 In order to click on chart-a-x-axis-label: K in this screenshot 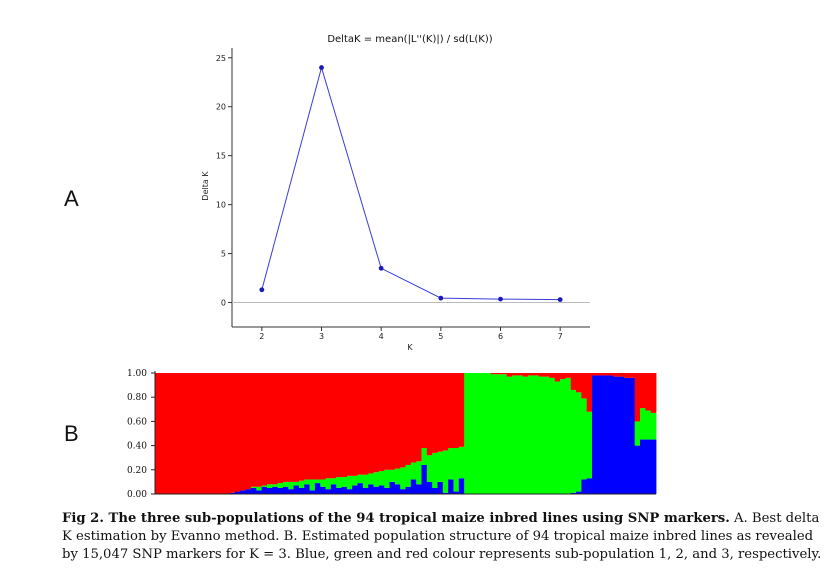, I will do `click(410, 347)`.